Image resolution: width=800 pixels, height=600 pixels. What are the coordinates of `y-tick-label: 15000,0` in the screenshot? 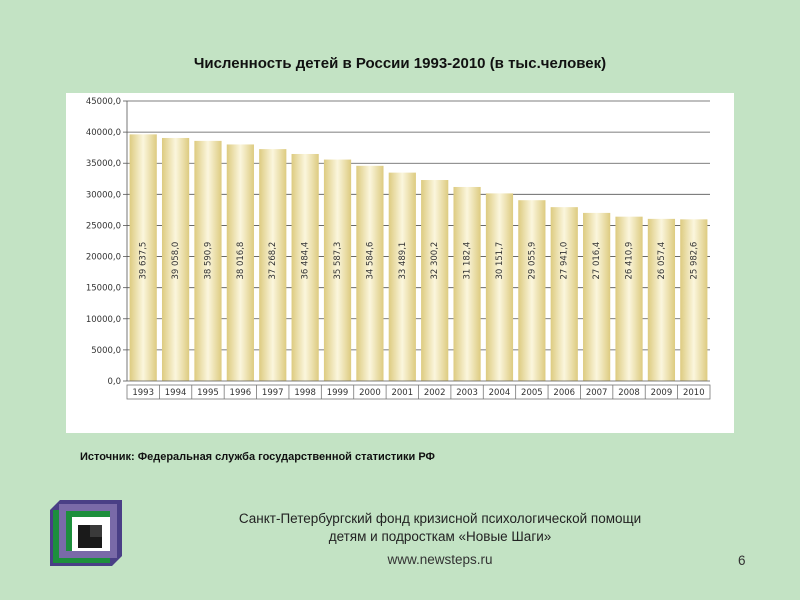 It's located at (103, 289).